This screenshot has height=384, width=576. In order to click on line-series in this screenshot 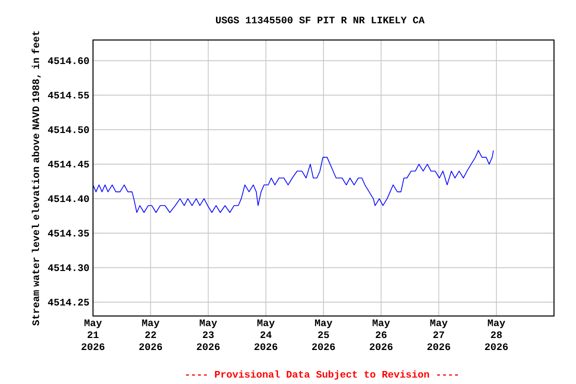, I will do `click(293, 181)`.